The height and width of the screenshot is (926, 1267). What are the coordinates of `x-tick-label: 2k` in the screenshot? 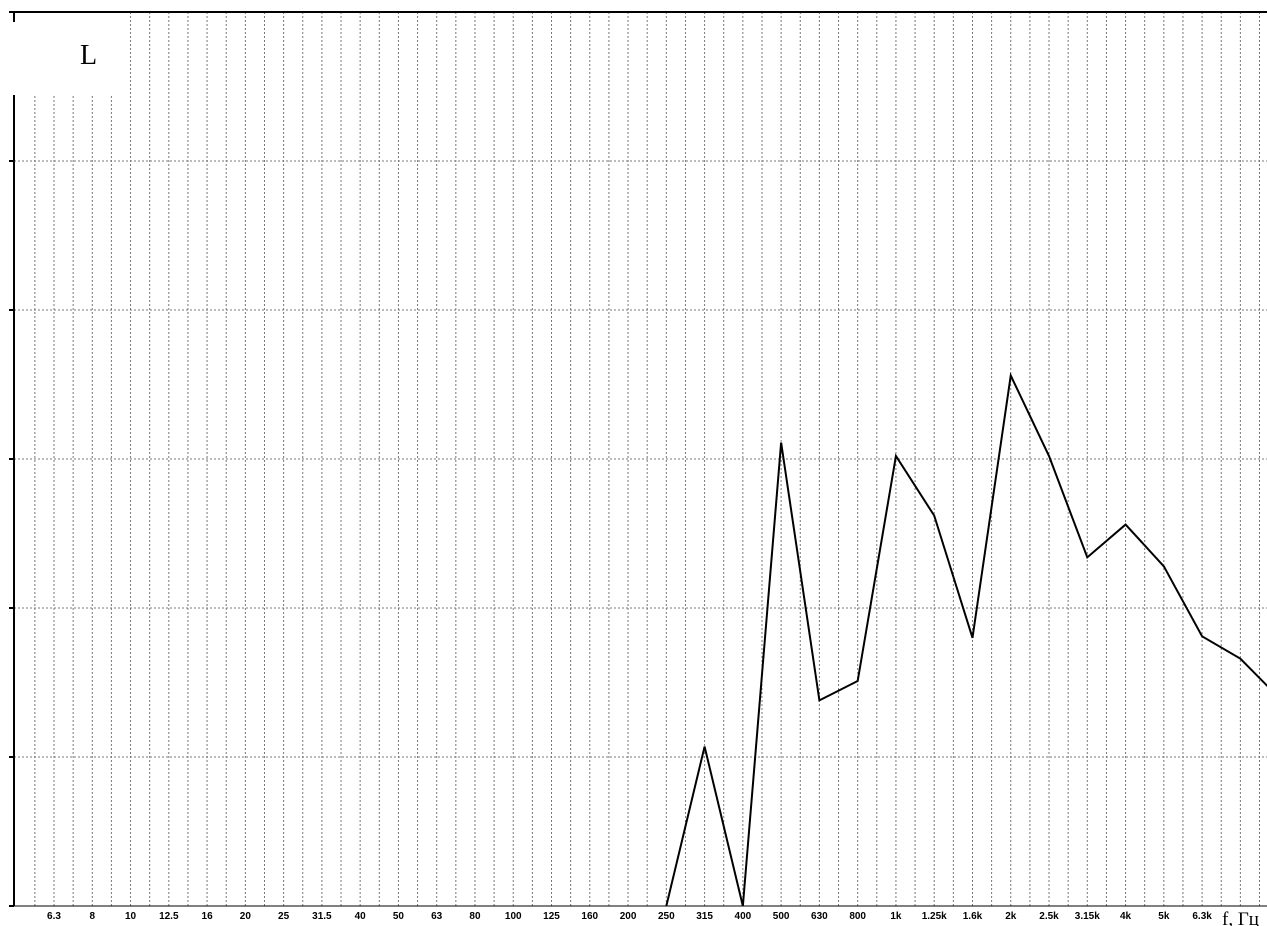 It's located at (1011, 916).